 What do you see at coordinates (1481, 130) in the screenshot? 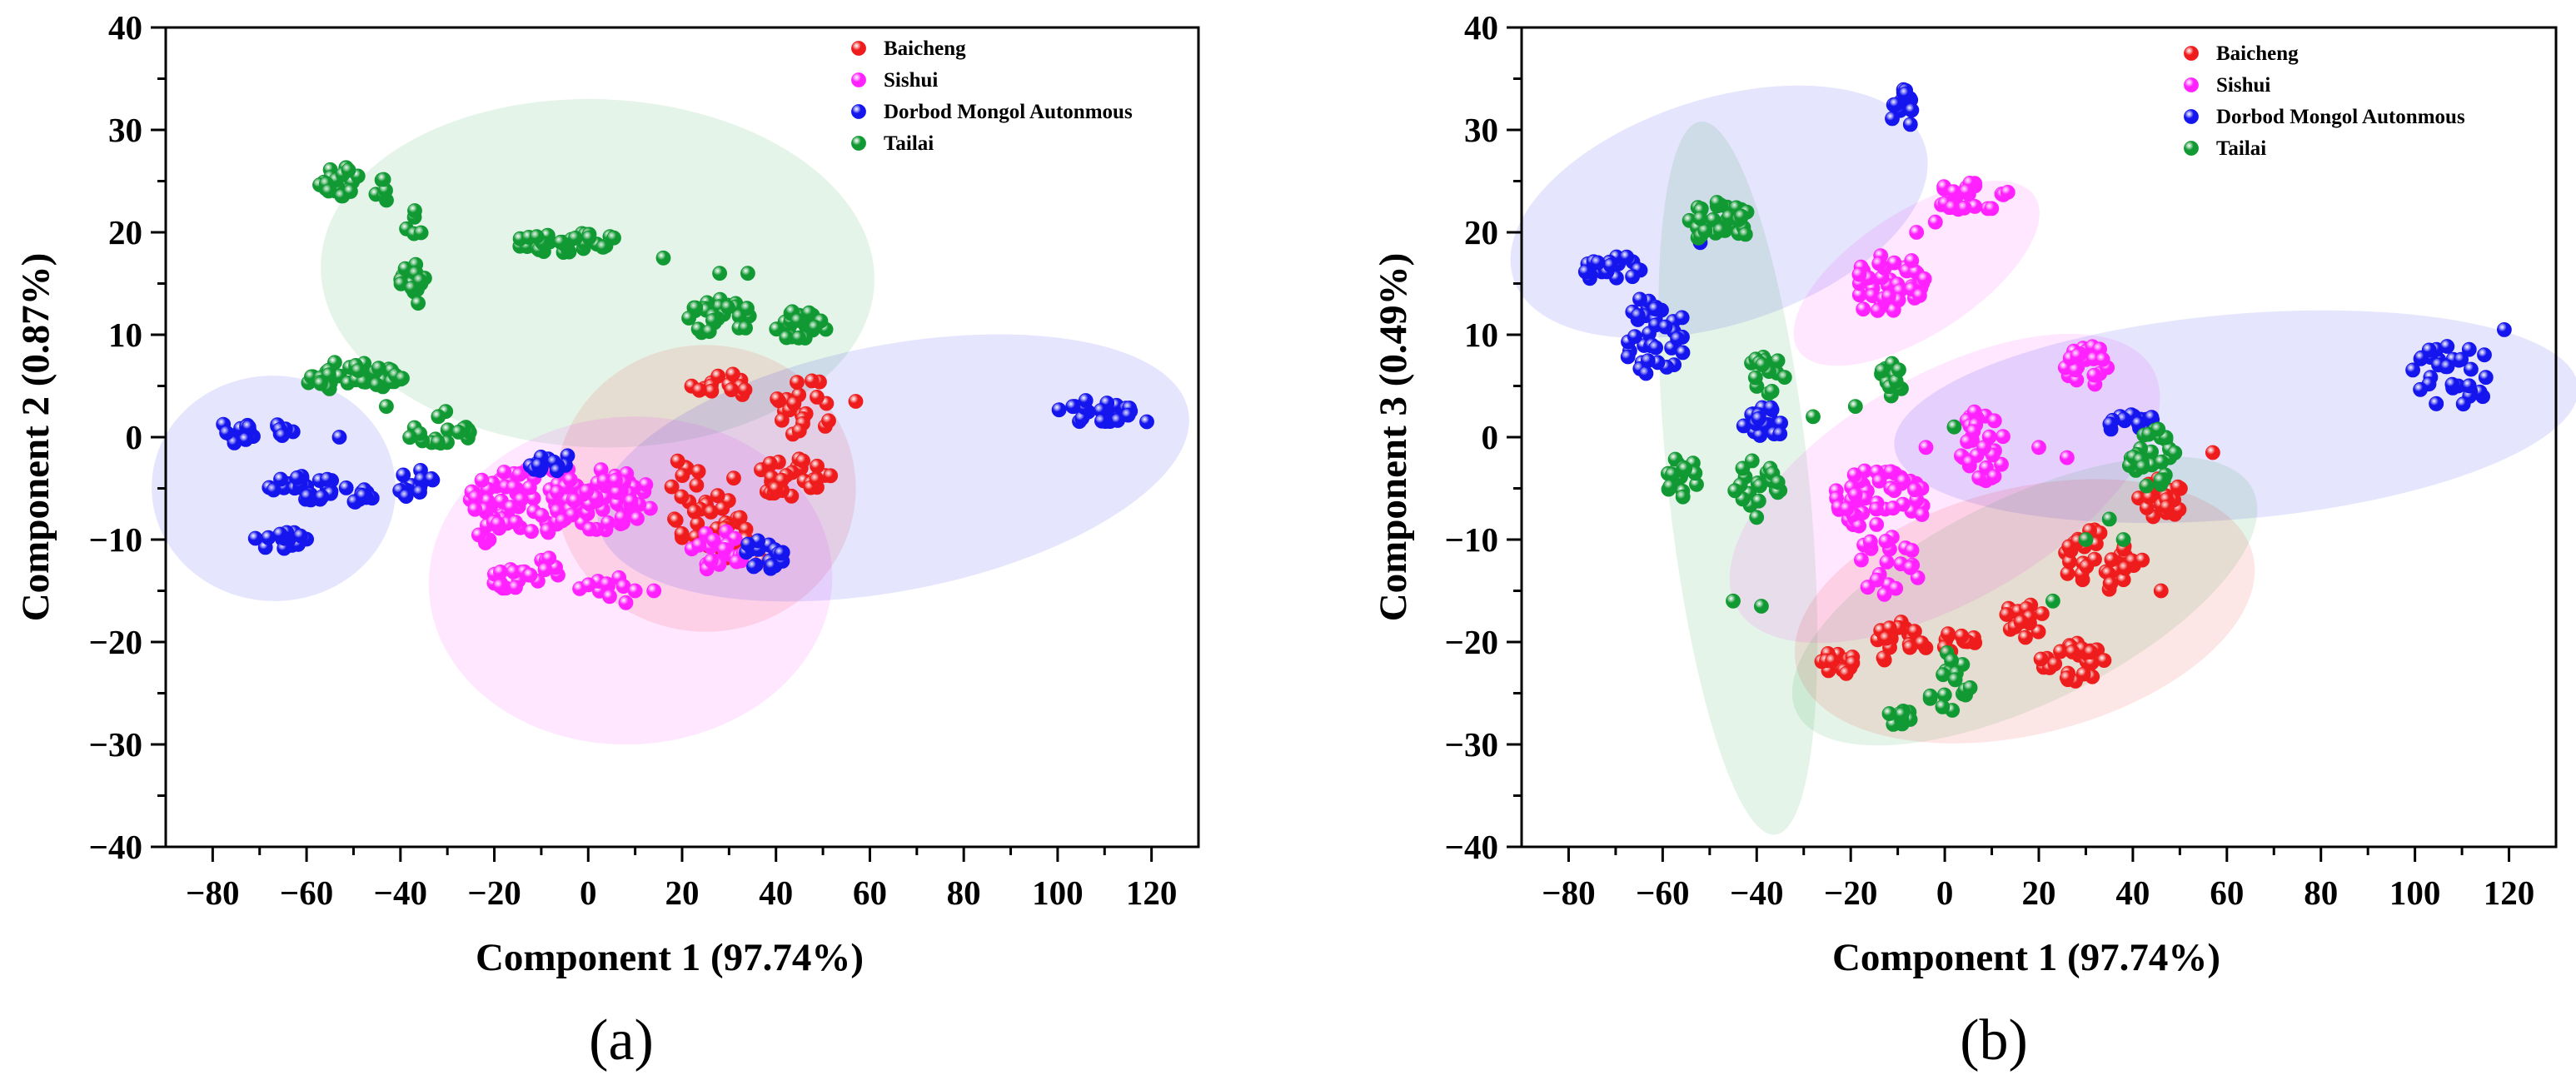
I see `y-tick-label: 30` at bounding box center [1481, 130].